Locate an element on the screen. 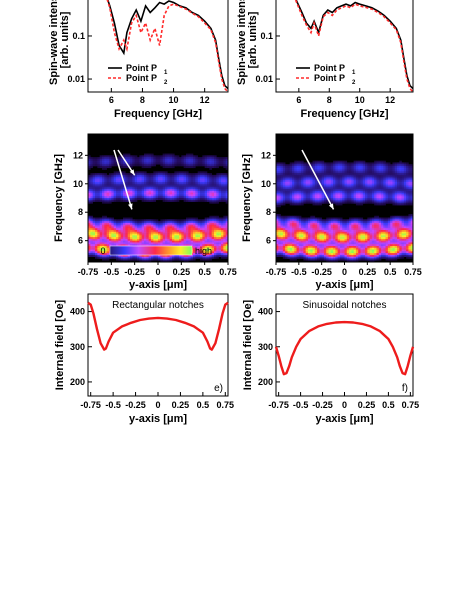  x-tick-label: 8 is located at coordinates (142, 100).